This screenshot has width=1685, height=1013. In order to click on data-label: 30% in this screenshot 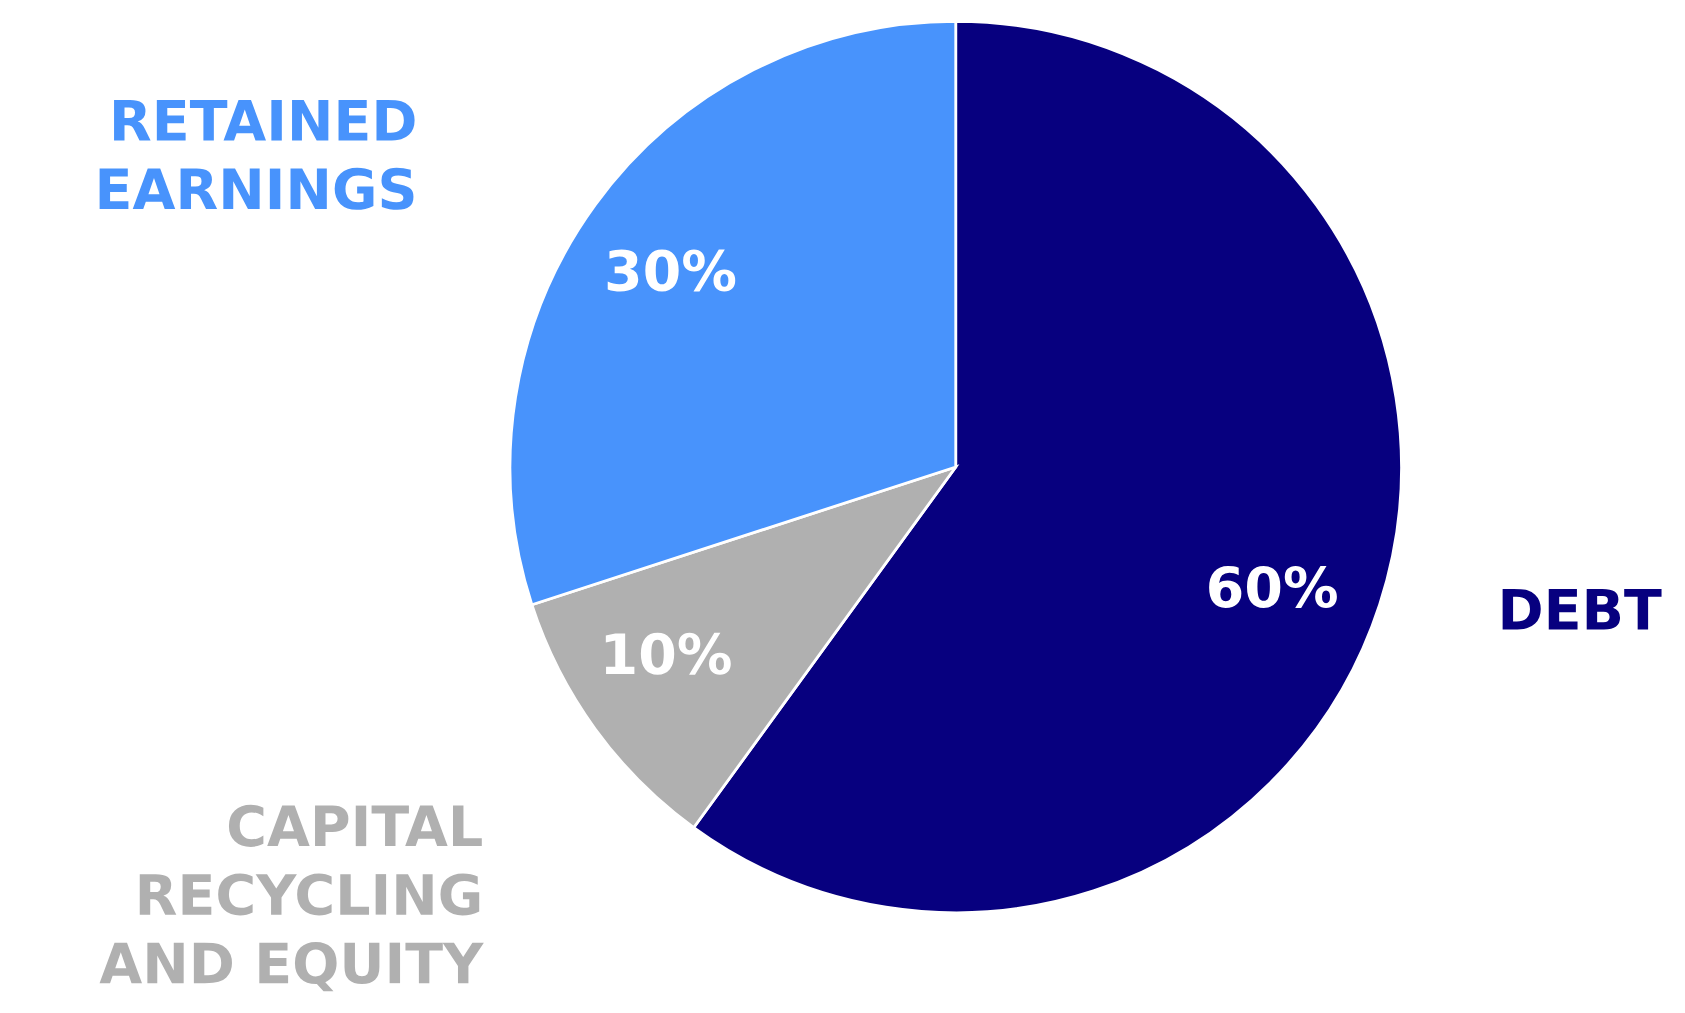, I will do `click(671, 270)`.